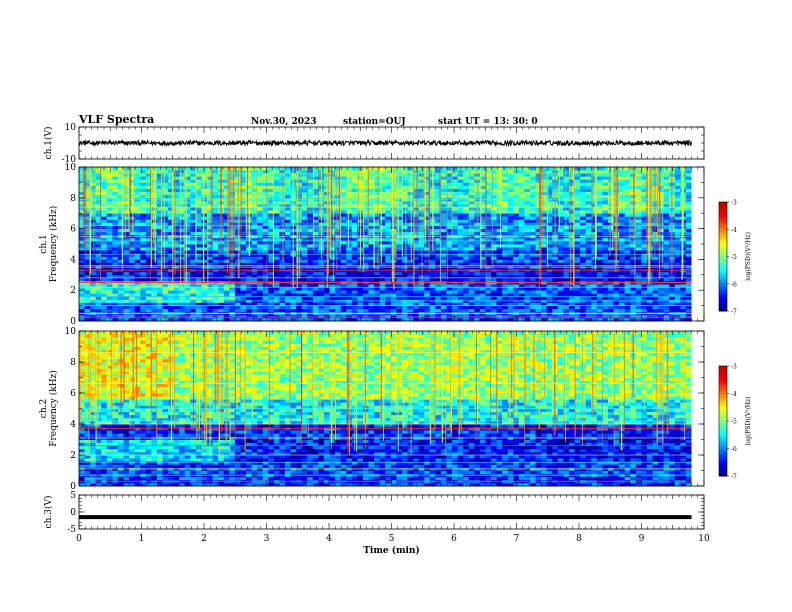 The image size is (792, 612). I want to click on x-tick-label: 9, so click(642, 539).